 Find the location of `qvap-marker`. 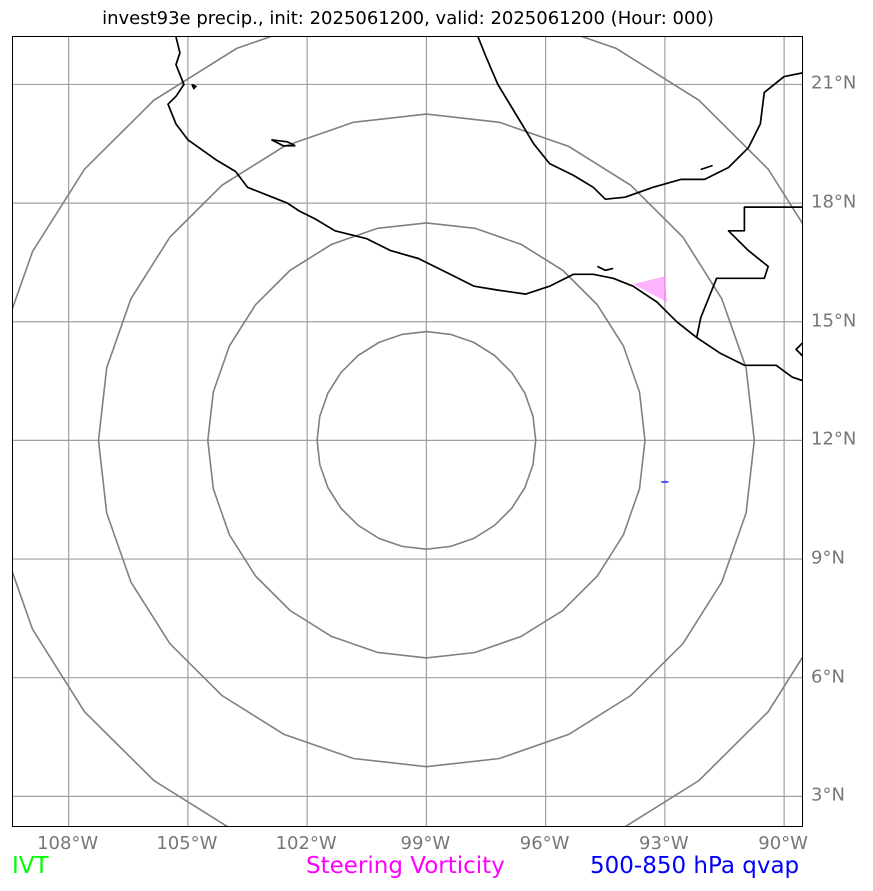

qvap-marker is located at coordinates (664, 482).